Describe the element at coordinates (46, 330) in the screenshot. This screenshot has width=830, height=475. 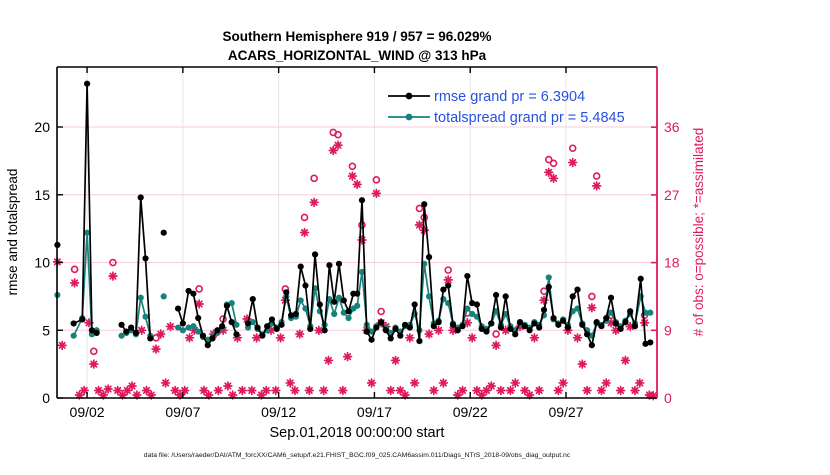
I see `left-tick-label: 5` at that location.